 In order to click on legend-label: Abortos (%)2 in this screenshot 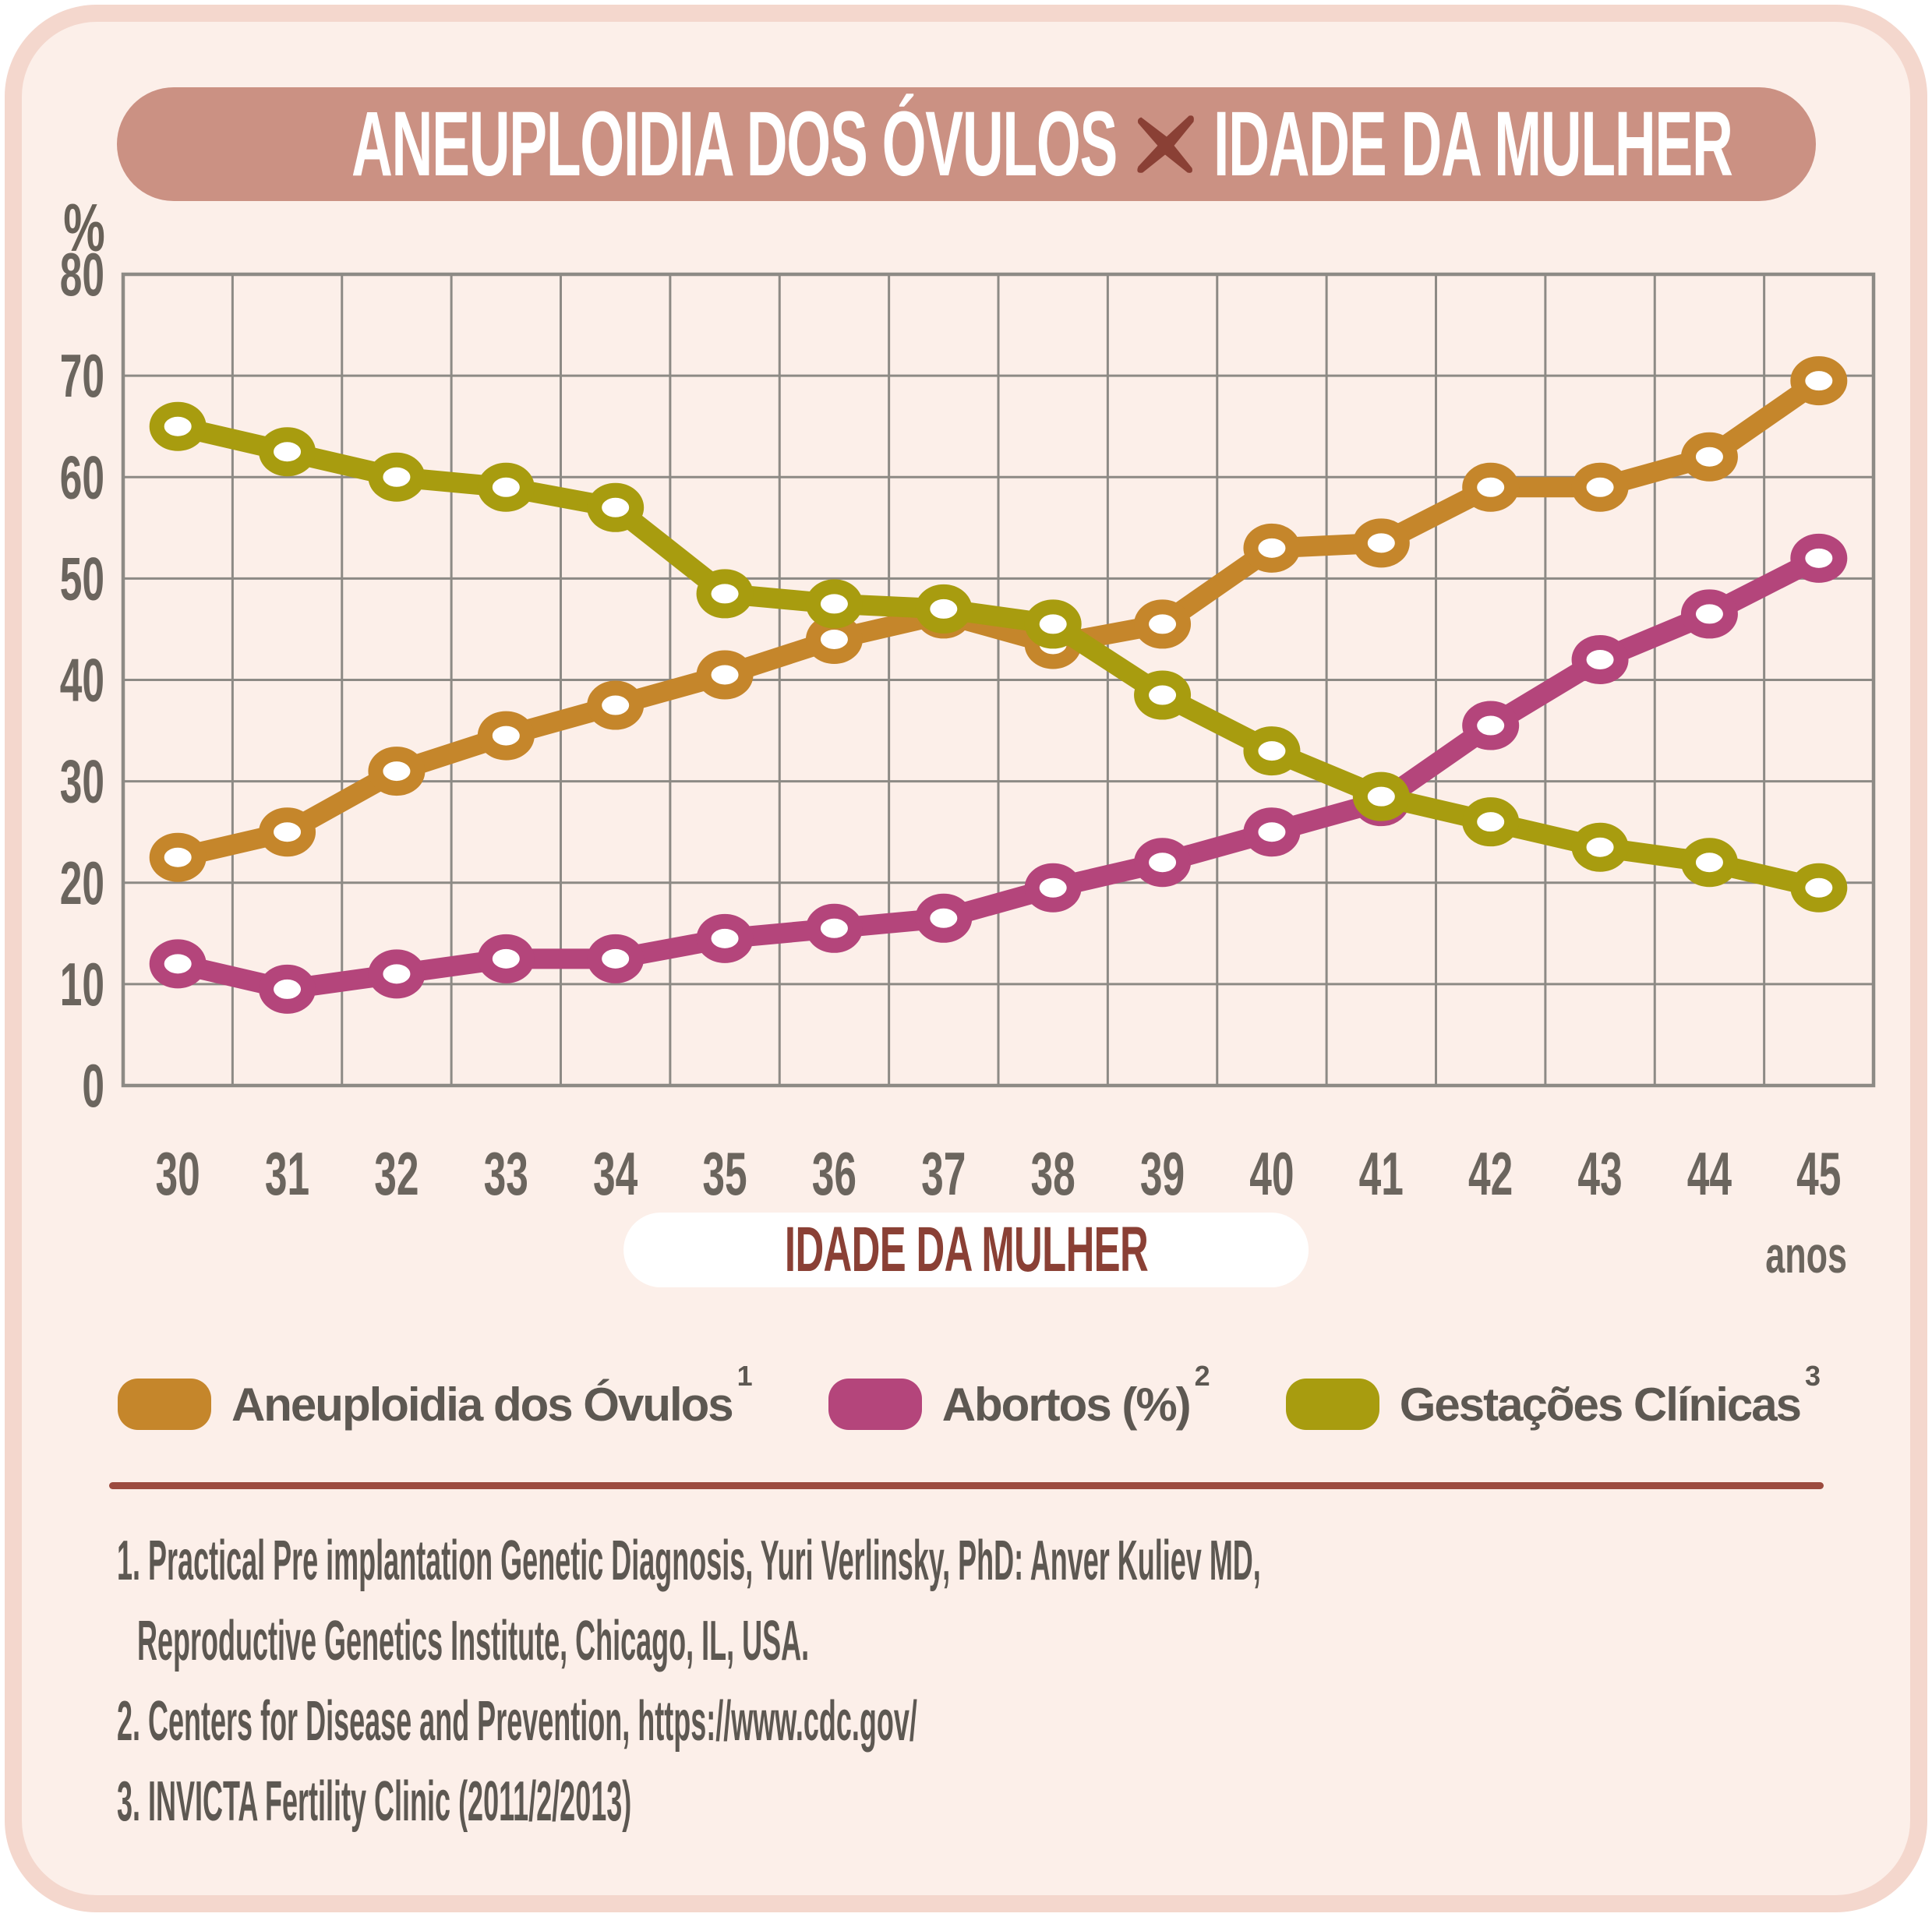, I will do `click(1075, 1395)`.